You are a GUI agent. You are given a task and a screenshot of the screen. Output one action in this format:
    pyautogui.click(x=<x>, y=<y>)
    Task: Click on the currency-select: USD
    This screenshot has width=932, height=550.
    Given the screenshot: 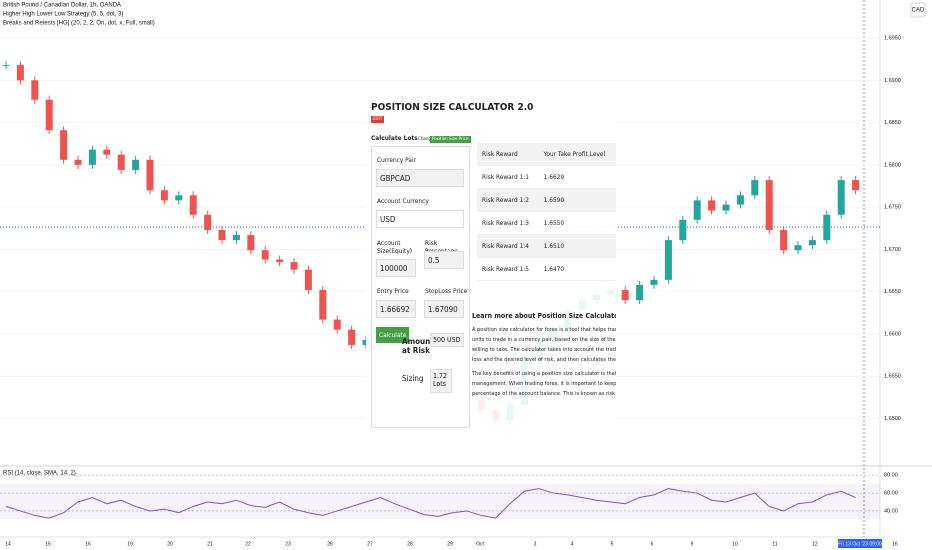 What is the action you would take?
    pyautogui.click(x=420, y=219)
    